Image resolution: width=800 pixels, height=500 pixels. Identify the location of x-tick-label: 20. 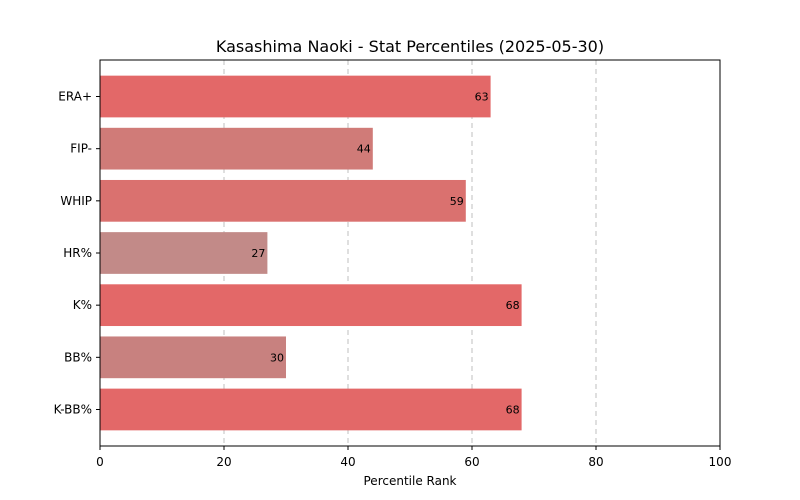
(223, 462).